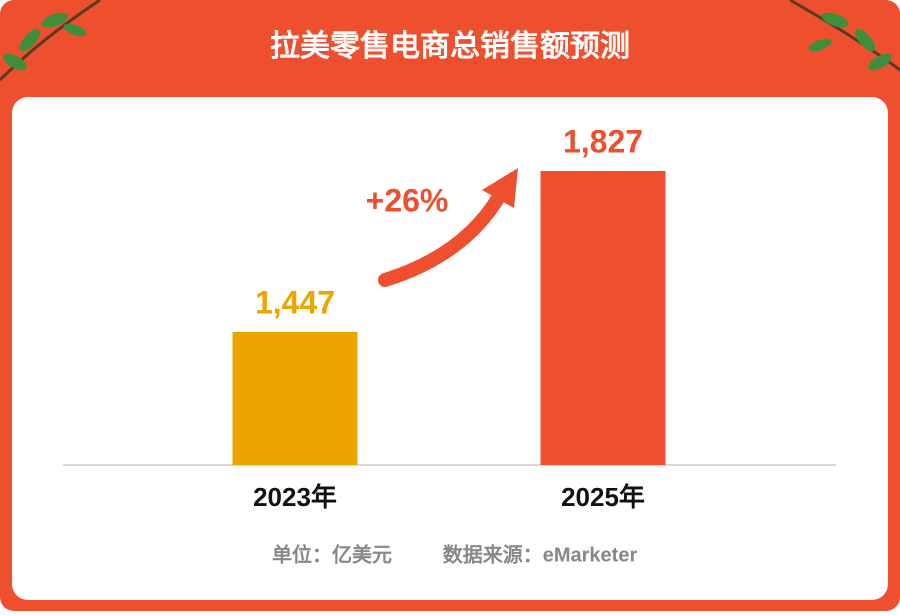  Describe the element at coordinates (450, 46) in the screenshot. I see `chart-title: 拉美零售电商总销售额预测` at that location.